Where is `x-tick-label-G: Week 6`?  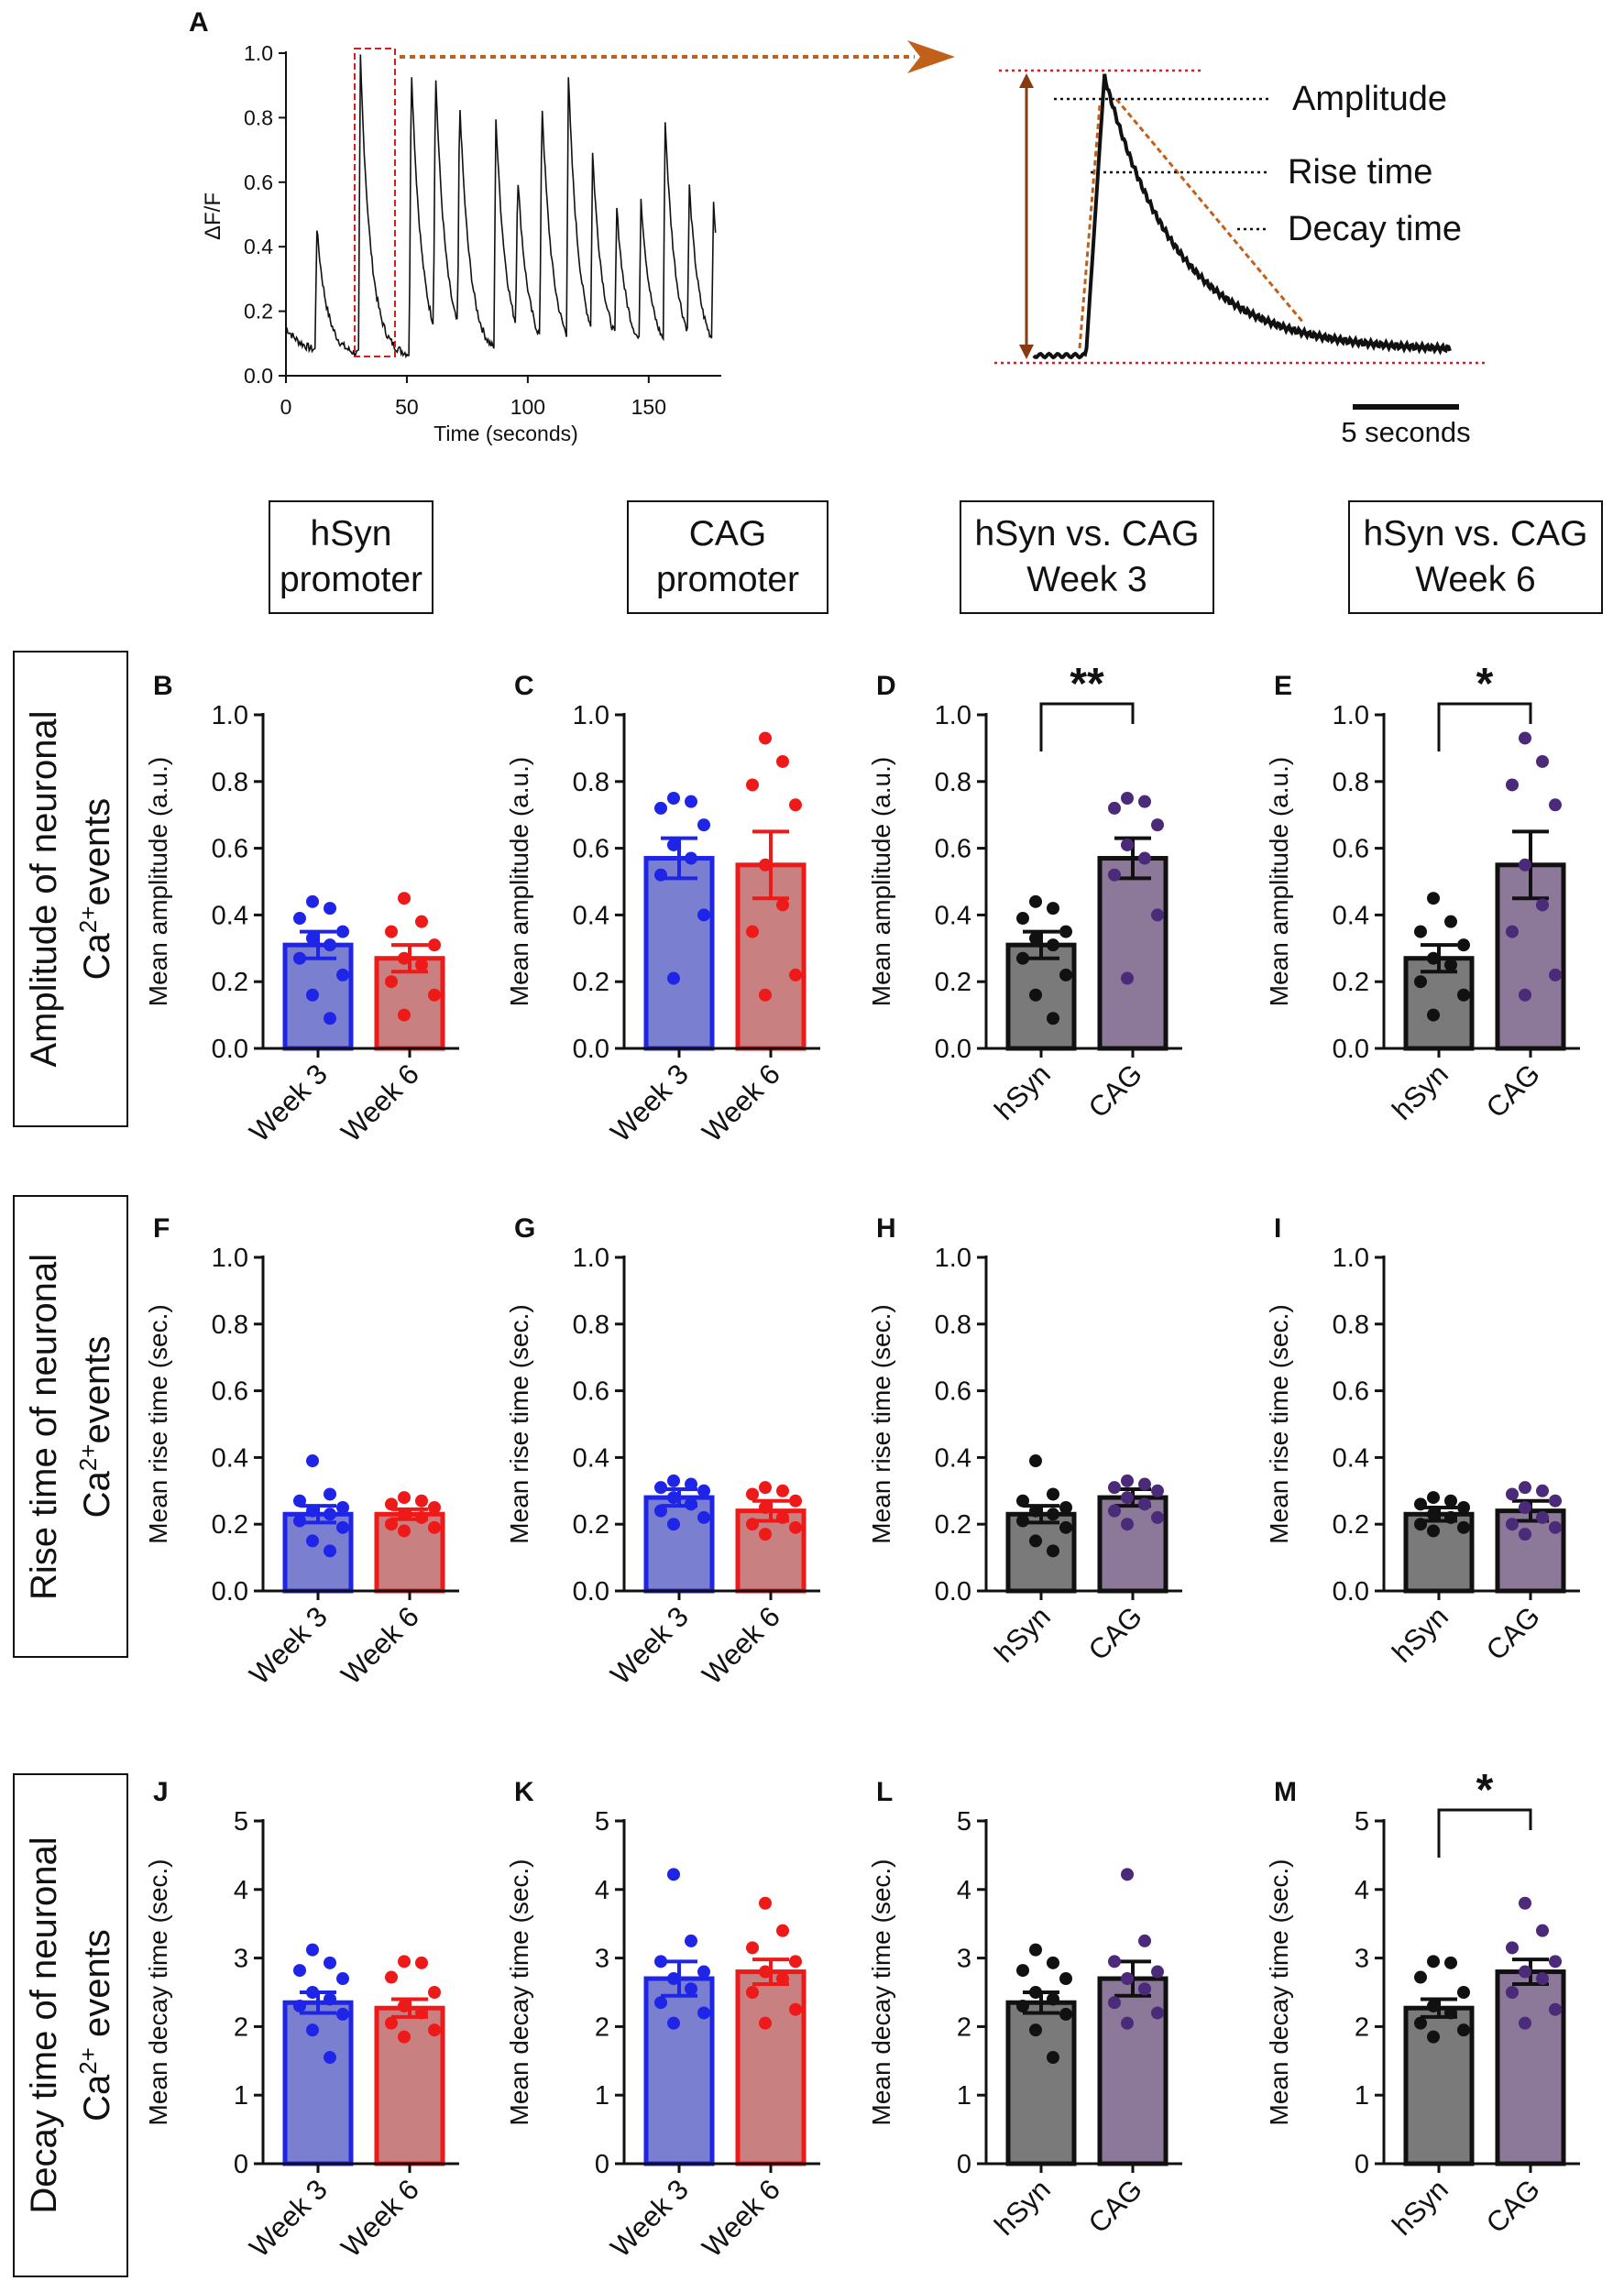 x-tick-label-G: Week 6 is located at coordinates (741, 1645).